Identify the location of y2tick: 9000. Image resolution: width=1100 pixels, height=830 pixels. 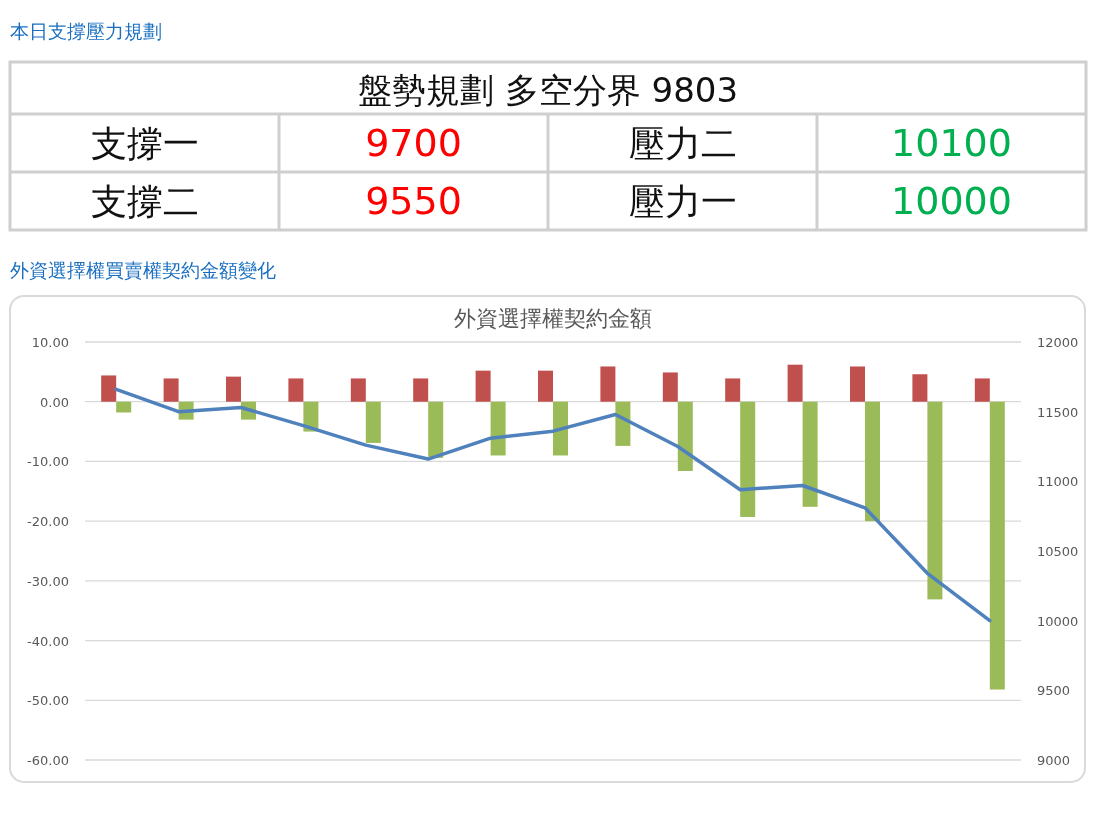
(1054, 760).